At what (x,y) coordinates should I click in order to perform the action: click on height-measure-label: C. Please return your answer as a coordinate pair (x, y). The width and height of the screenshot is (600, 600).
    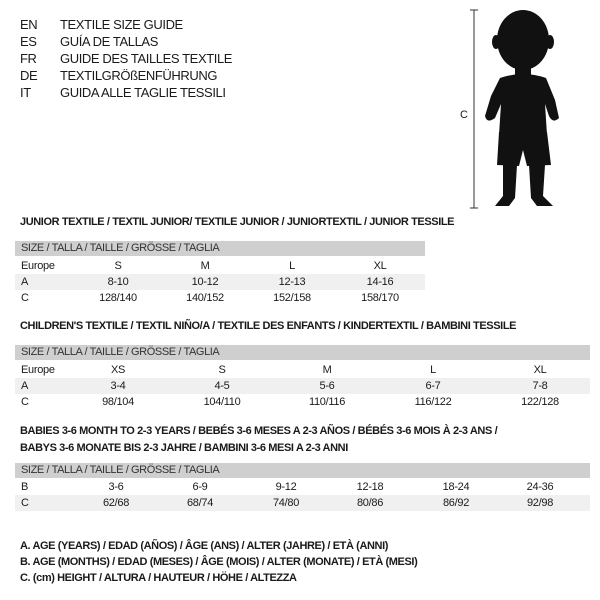
    Looking at the image, I should click on (464, 115).